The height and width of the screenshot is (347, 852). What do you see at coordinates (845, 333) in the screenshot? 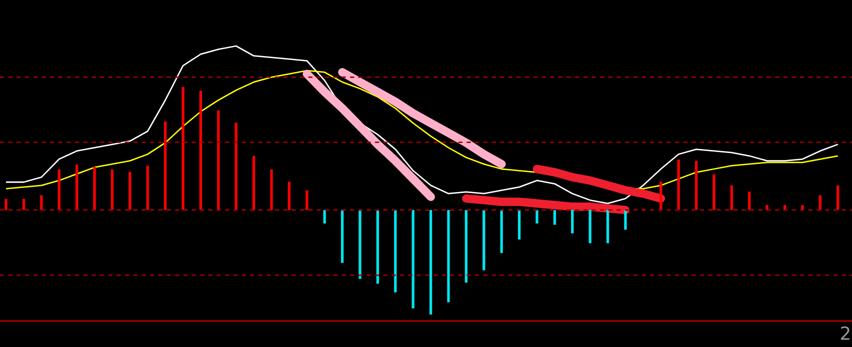
I see `text: 2` at bounding box center [845, 333].